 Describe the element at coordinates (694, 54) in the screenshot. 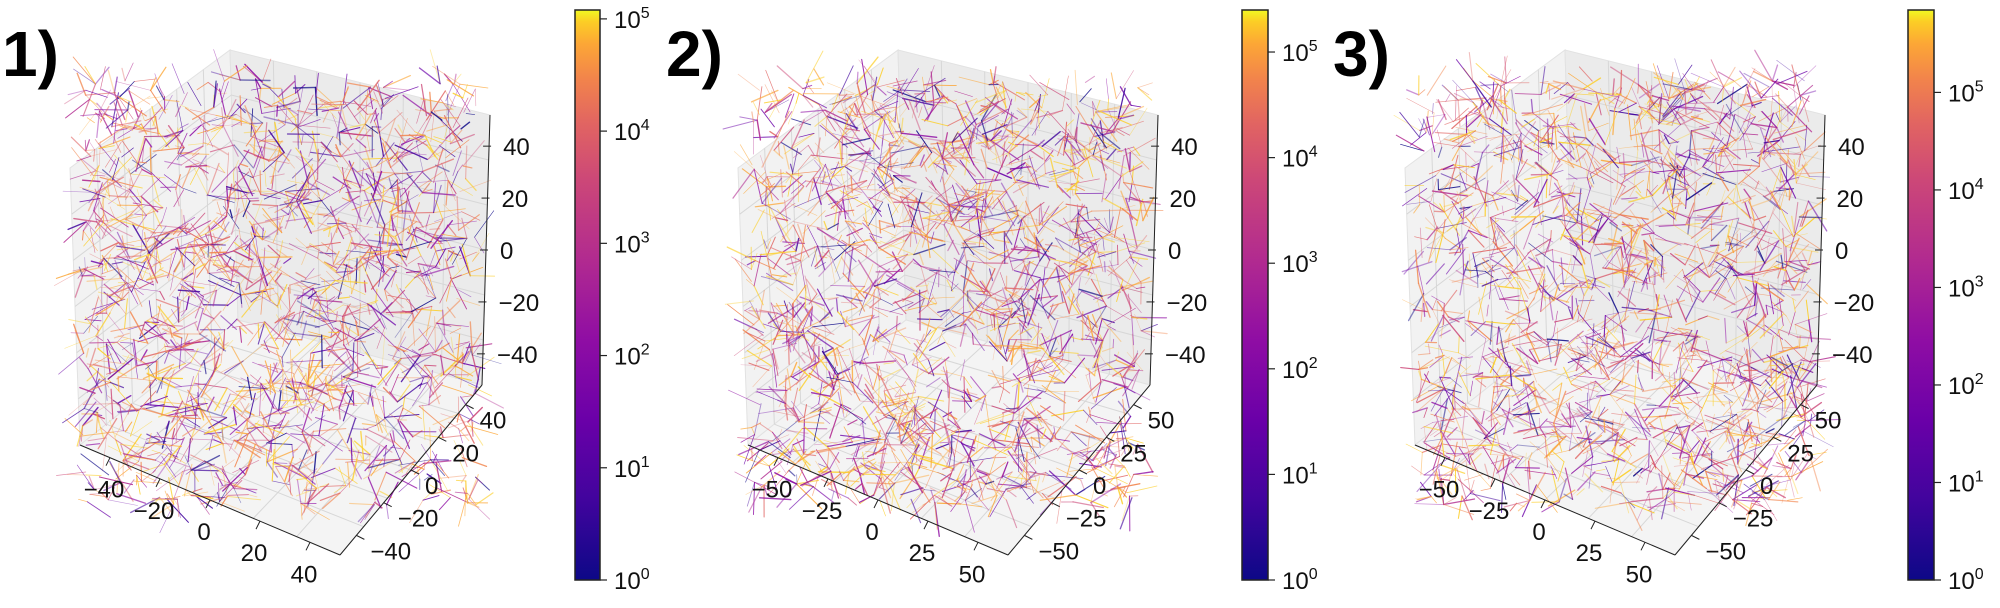

I see `panel-label: 2)` at that location.